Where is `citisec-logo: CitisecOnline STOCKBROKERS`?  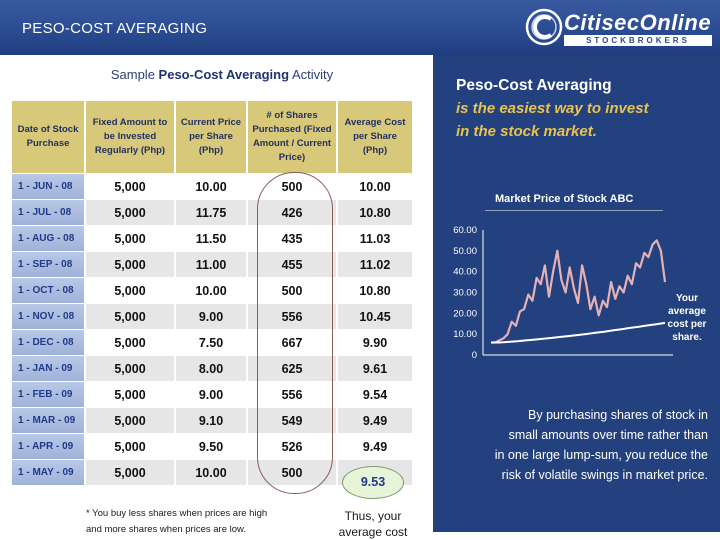
citisec-logo: CitisecOnline STOCKBROKERS is located at coordinates (619, 27).